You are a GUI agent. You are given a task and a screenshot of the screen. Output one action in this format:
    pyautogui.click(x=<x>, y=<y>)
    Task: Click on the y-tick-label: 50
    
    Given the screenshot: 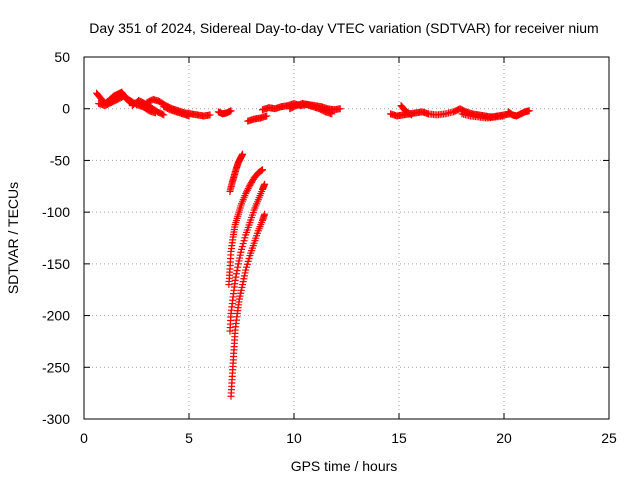 What is the action you would take?
    pyautogui.click(x=62, y=57)
    